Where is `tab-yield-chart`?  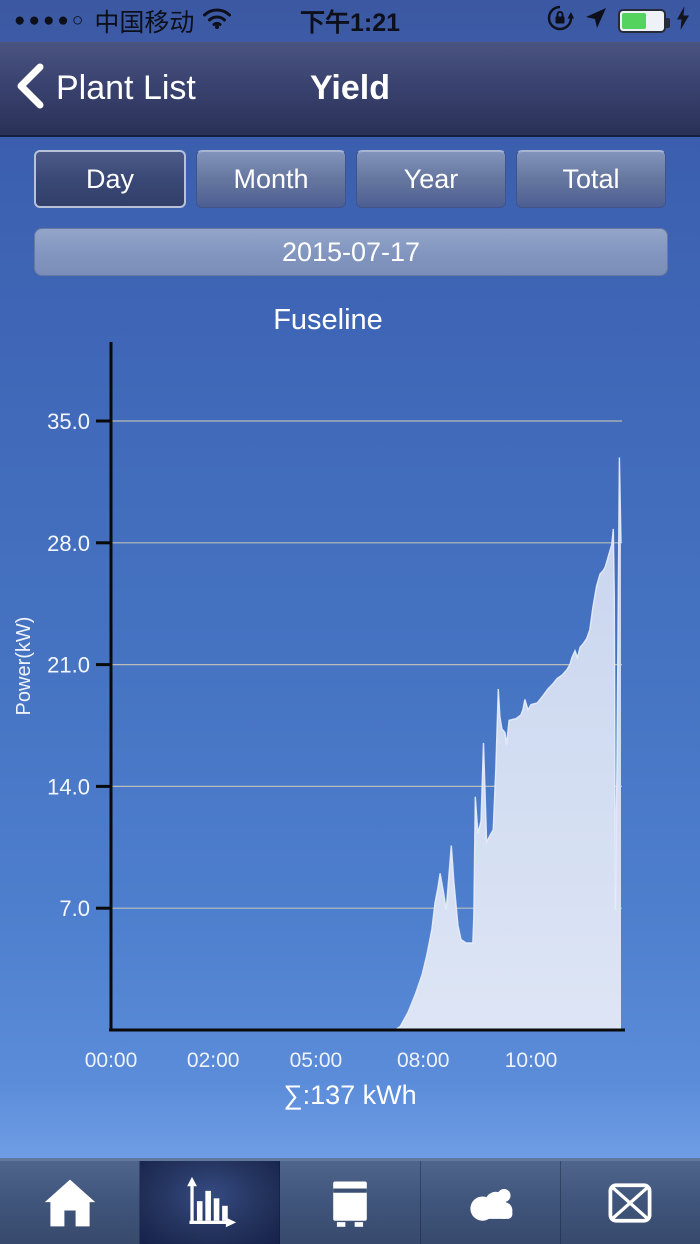 tab-yield-chart is located at coordinates (210, 1202).